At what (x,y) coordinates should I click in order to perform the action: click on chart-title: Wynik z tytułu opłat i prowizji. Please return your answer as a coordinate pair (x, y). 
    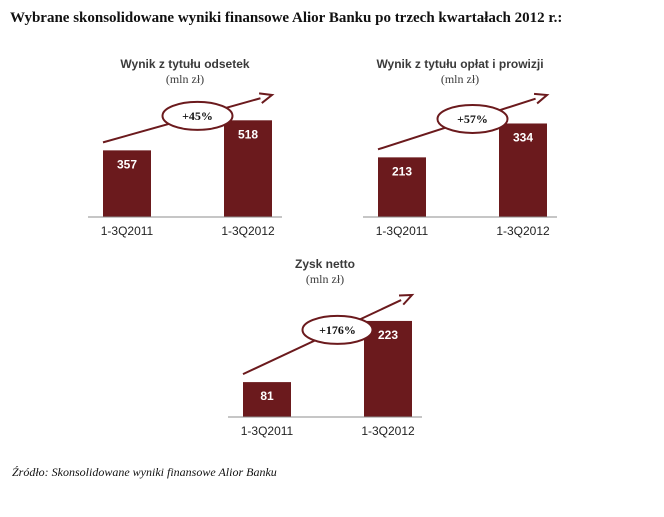
    Looking at the image, I should click on (459, 64).